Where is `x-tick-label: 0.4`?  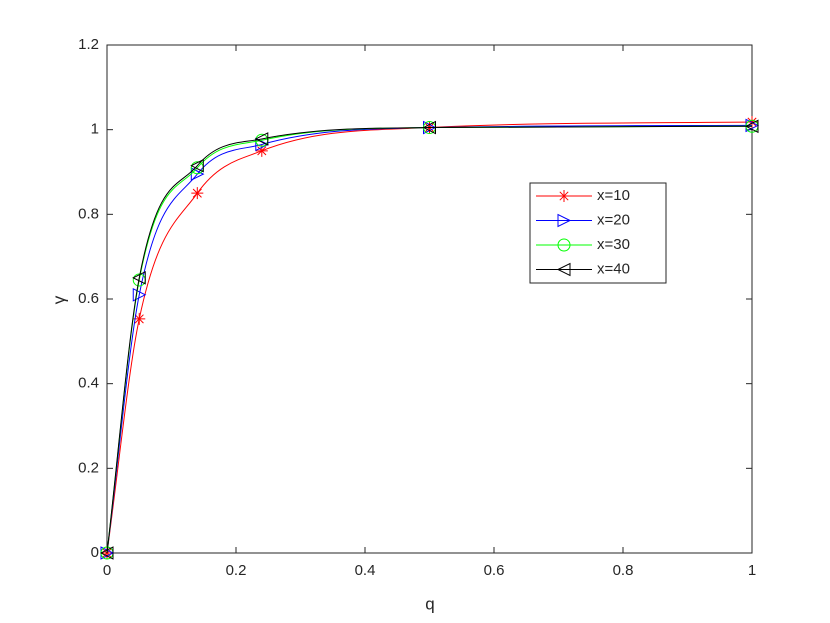
x-tick-label: 0.4 is located at coordinates (365, 570).